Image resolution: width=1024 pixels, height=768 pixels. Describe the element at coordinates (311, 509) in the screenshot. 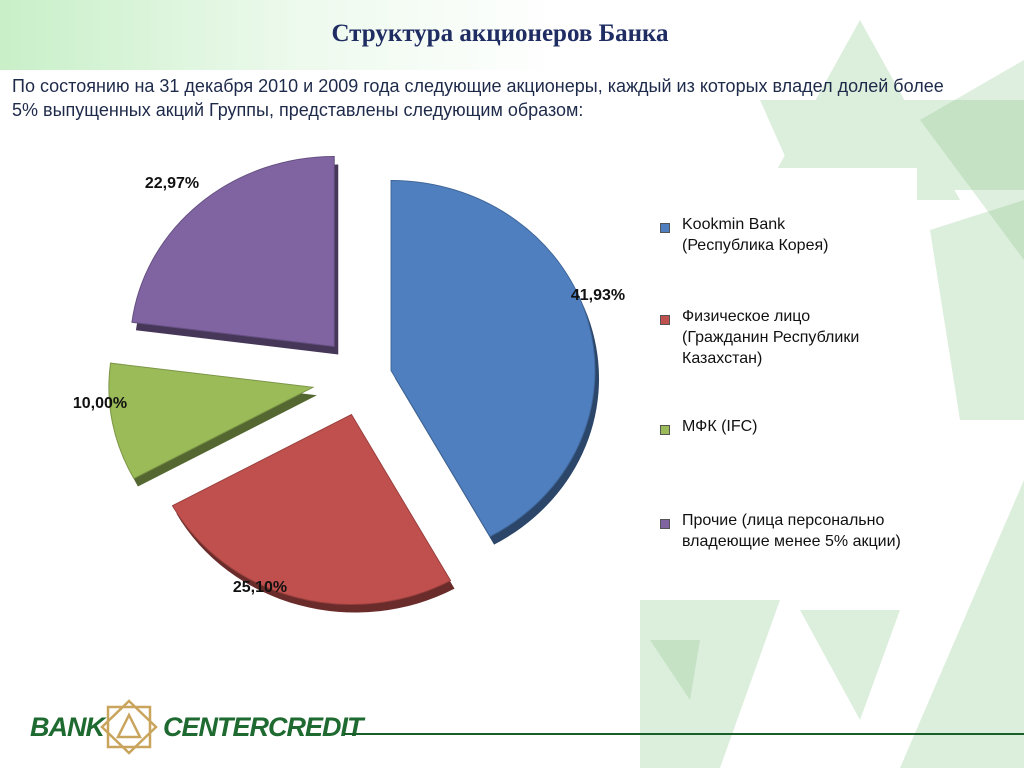

I see `pie-slice-face-individual` at that location.